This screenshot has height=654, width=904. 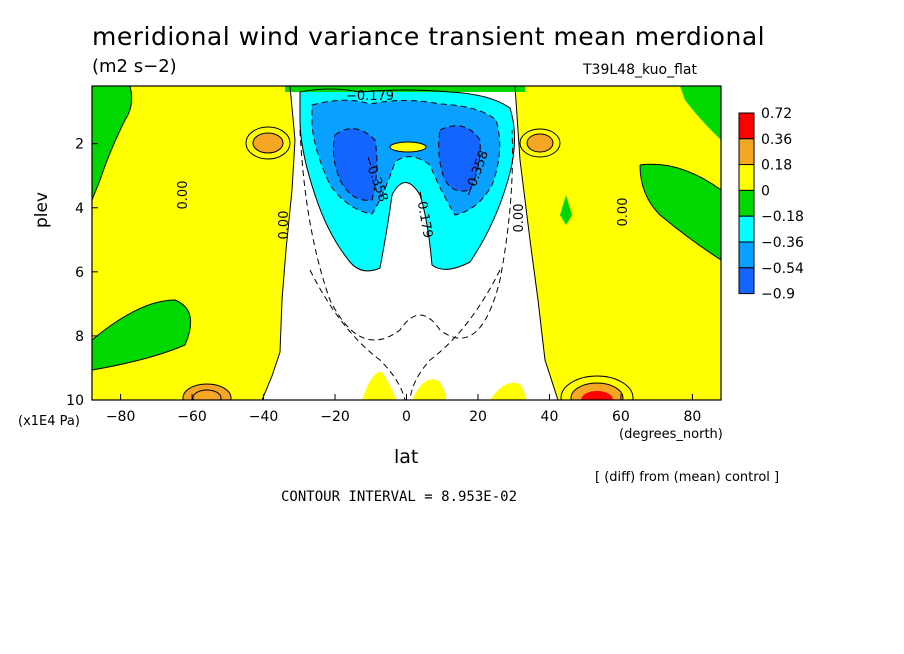 I want to click on legend-level-label: −0.18, so click(x=782, y=217).